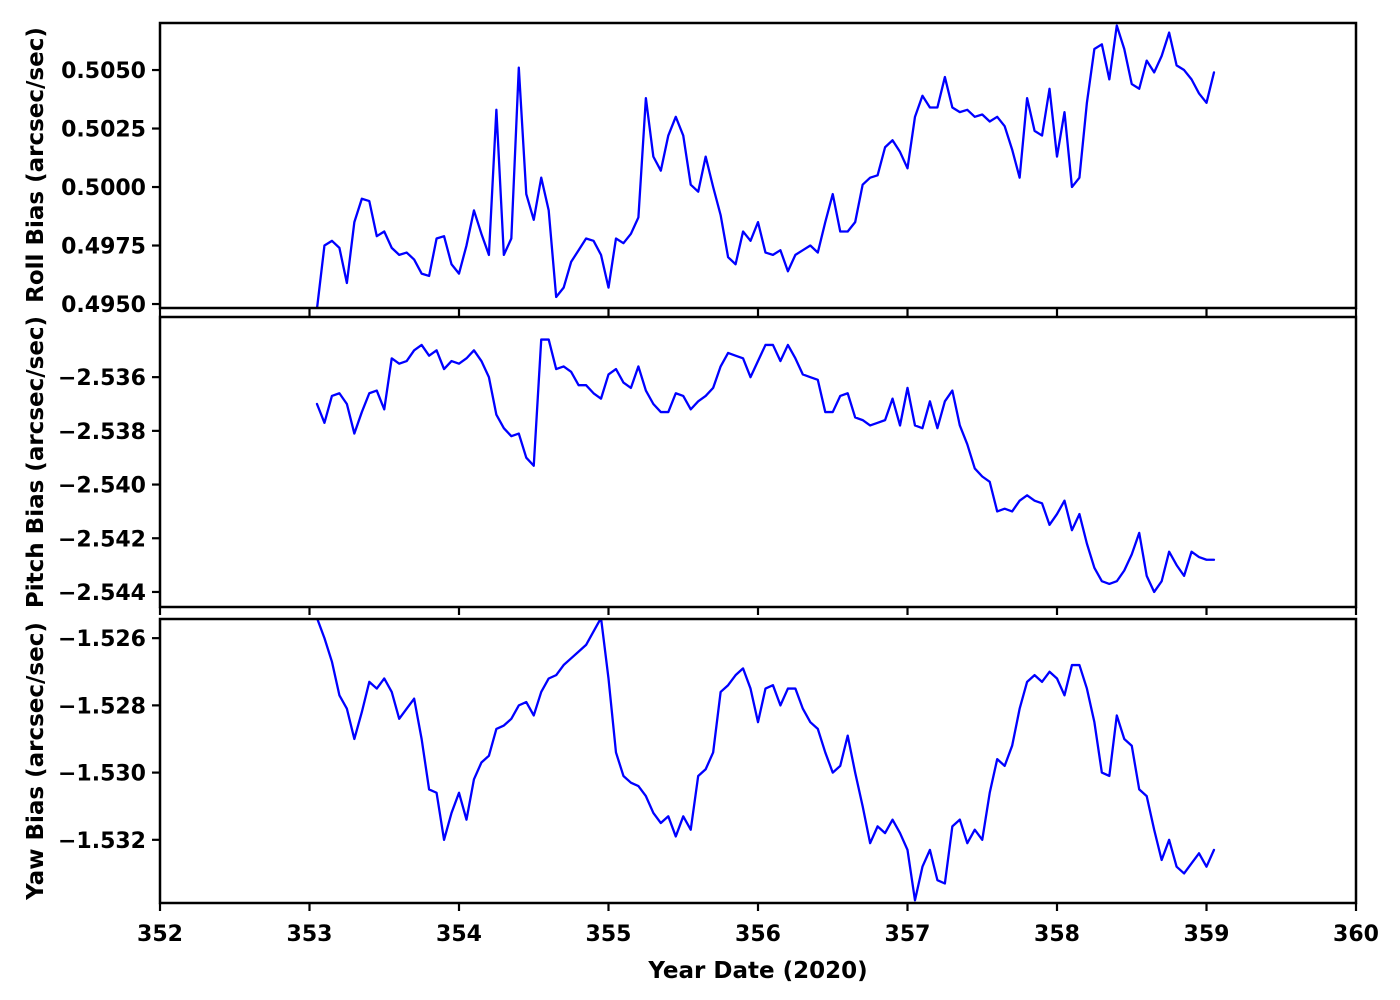  I want to click on y-tick-label: −1.530, so click(102, 774).